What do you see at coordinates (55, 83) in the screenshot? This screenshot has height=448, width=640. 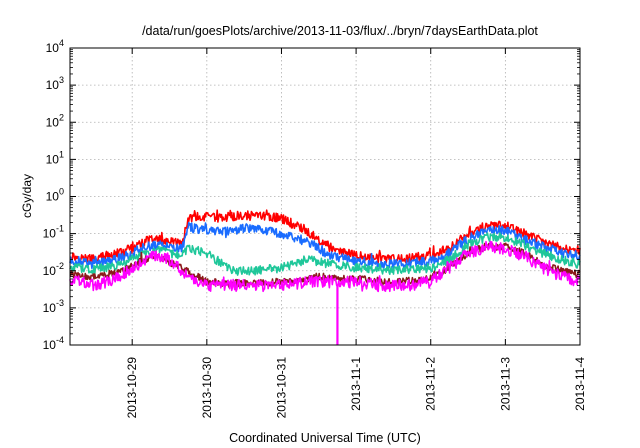 I see `y-tick-label: 10³` at bounding box center [55, 83].